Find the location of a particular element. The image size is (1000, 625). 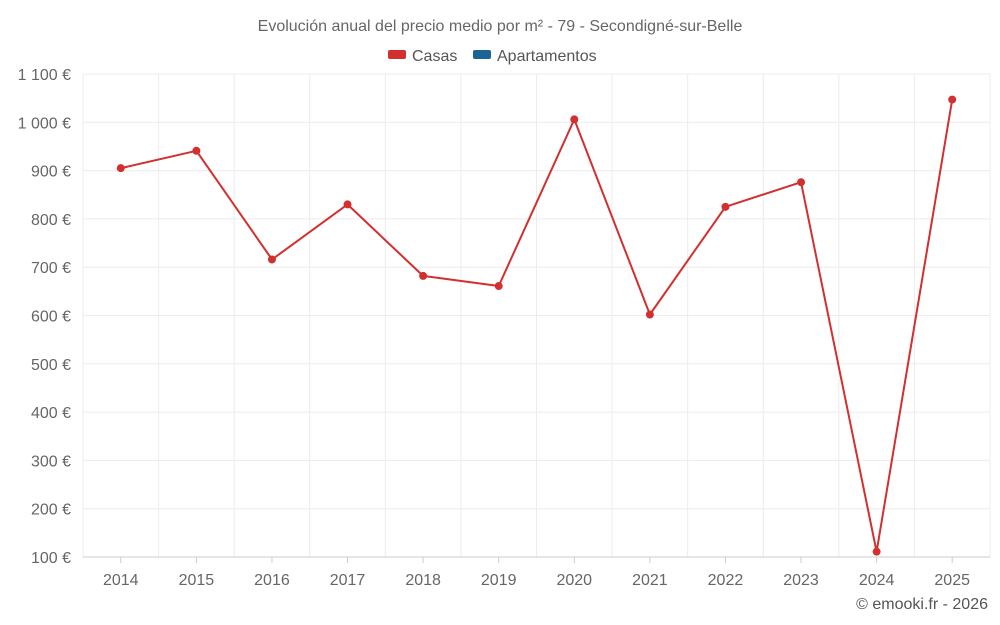

y-tick-label: 600 € is located at coordinates (51, 317).